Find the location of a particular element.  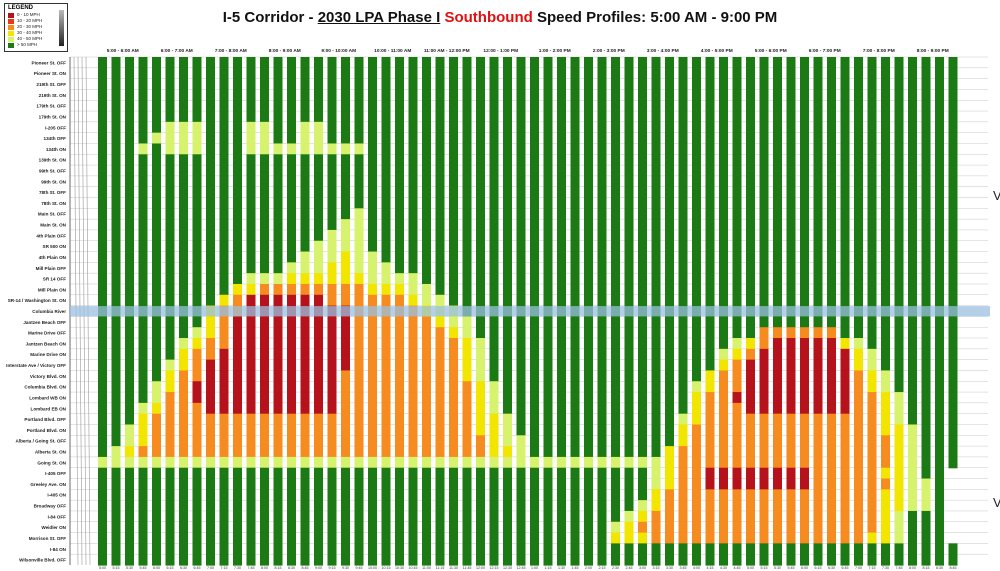

interval-label: 6:15 is located at coordinates (818, 568).